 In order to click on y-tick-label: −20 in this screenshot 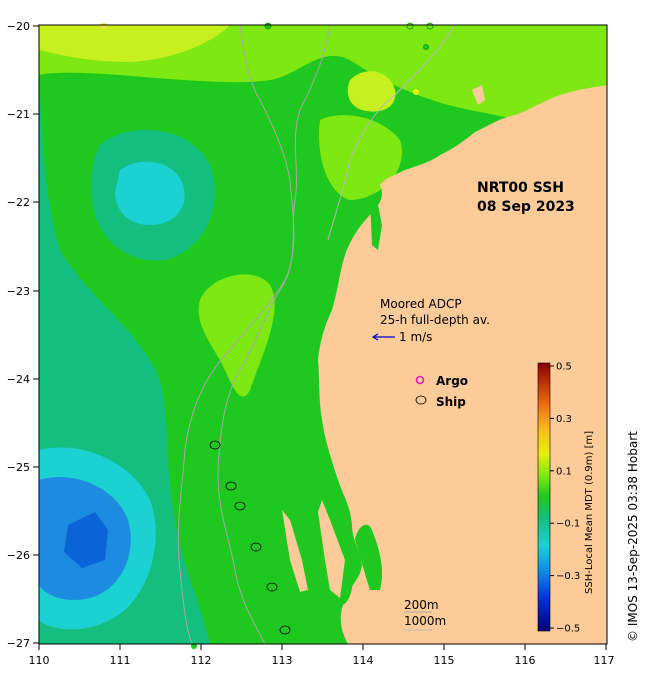, I will do `click(18, 26)`.